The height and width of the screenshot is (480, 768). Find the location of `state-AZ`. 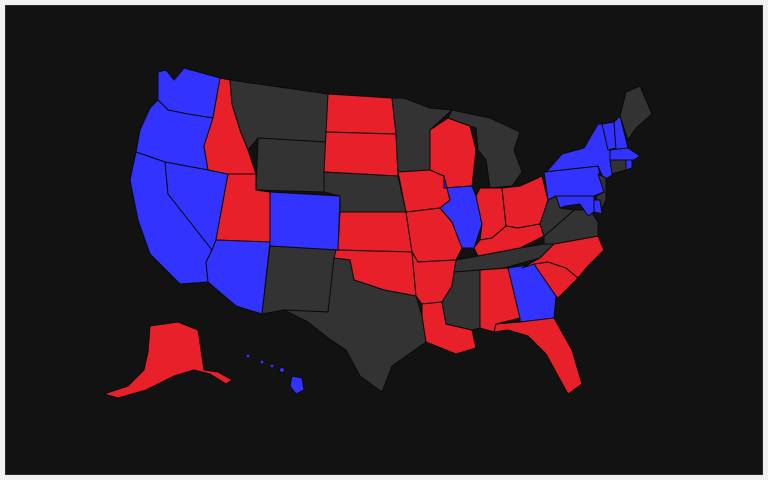

state-AZ is located at coordinates (238, 277).